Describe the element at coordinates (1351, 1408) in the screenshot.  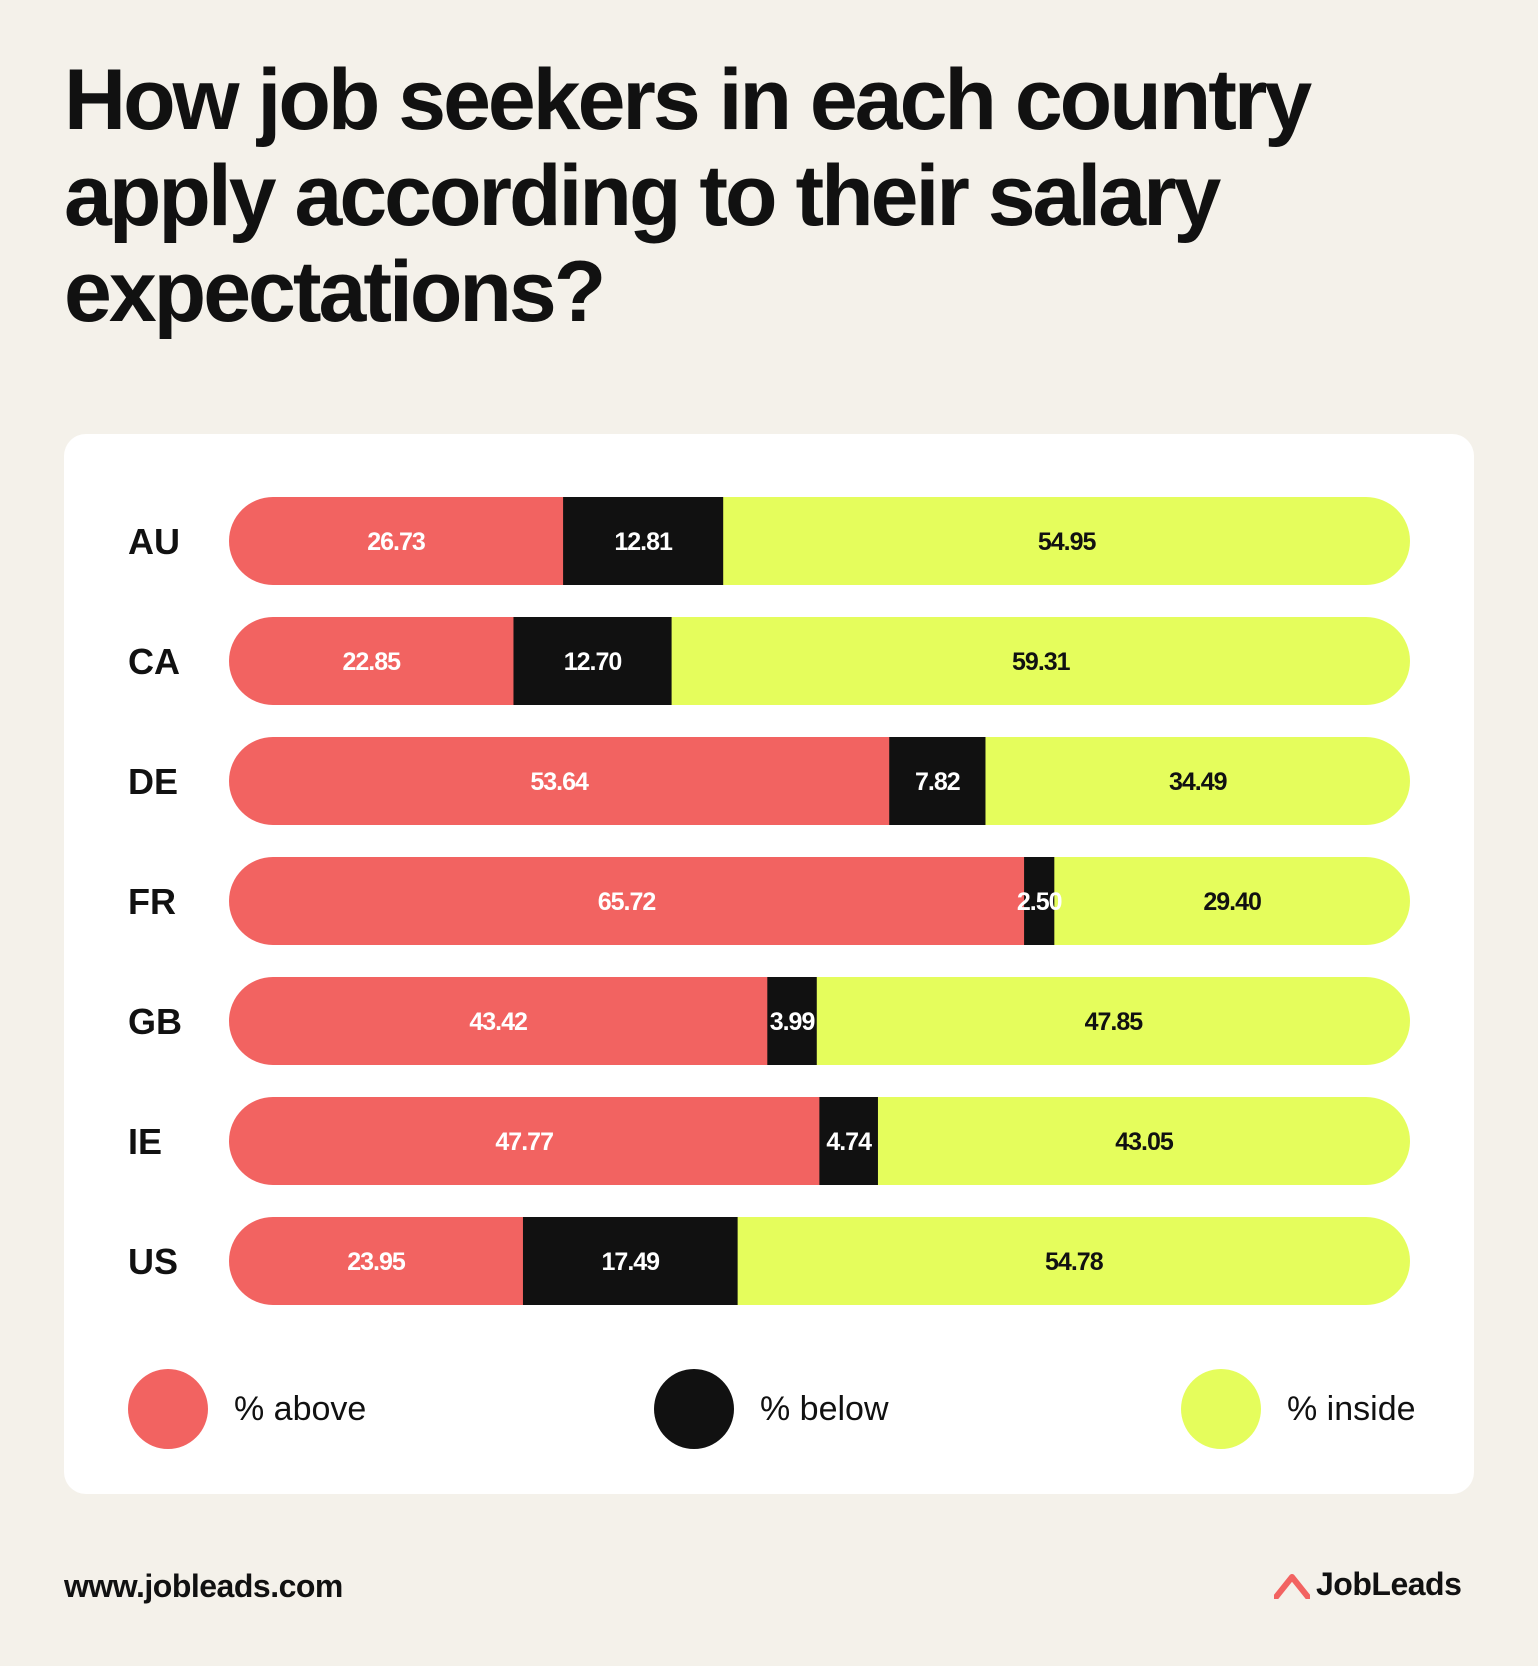
I see `legend-label-inside: % inside` at that location.